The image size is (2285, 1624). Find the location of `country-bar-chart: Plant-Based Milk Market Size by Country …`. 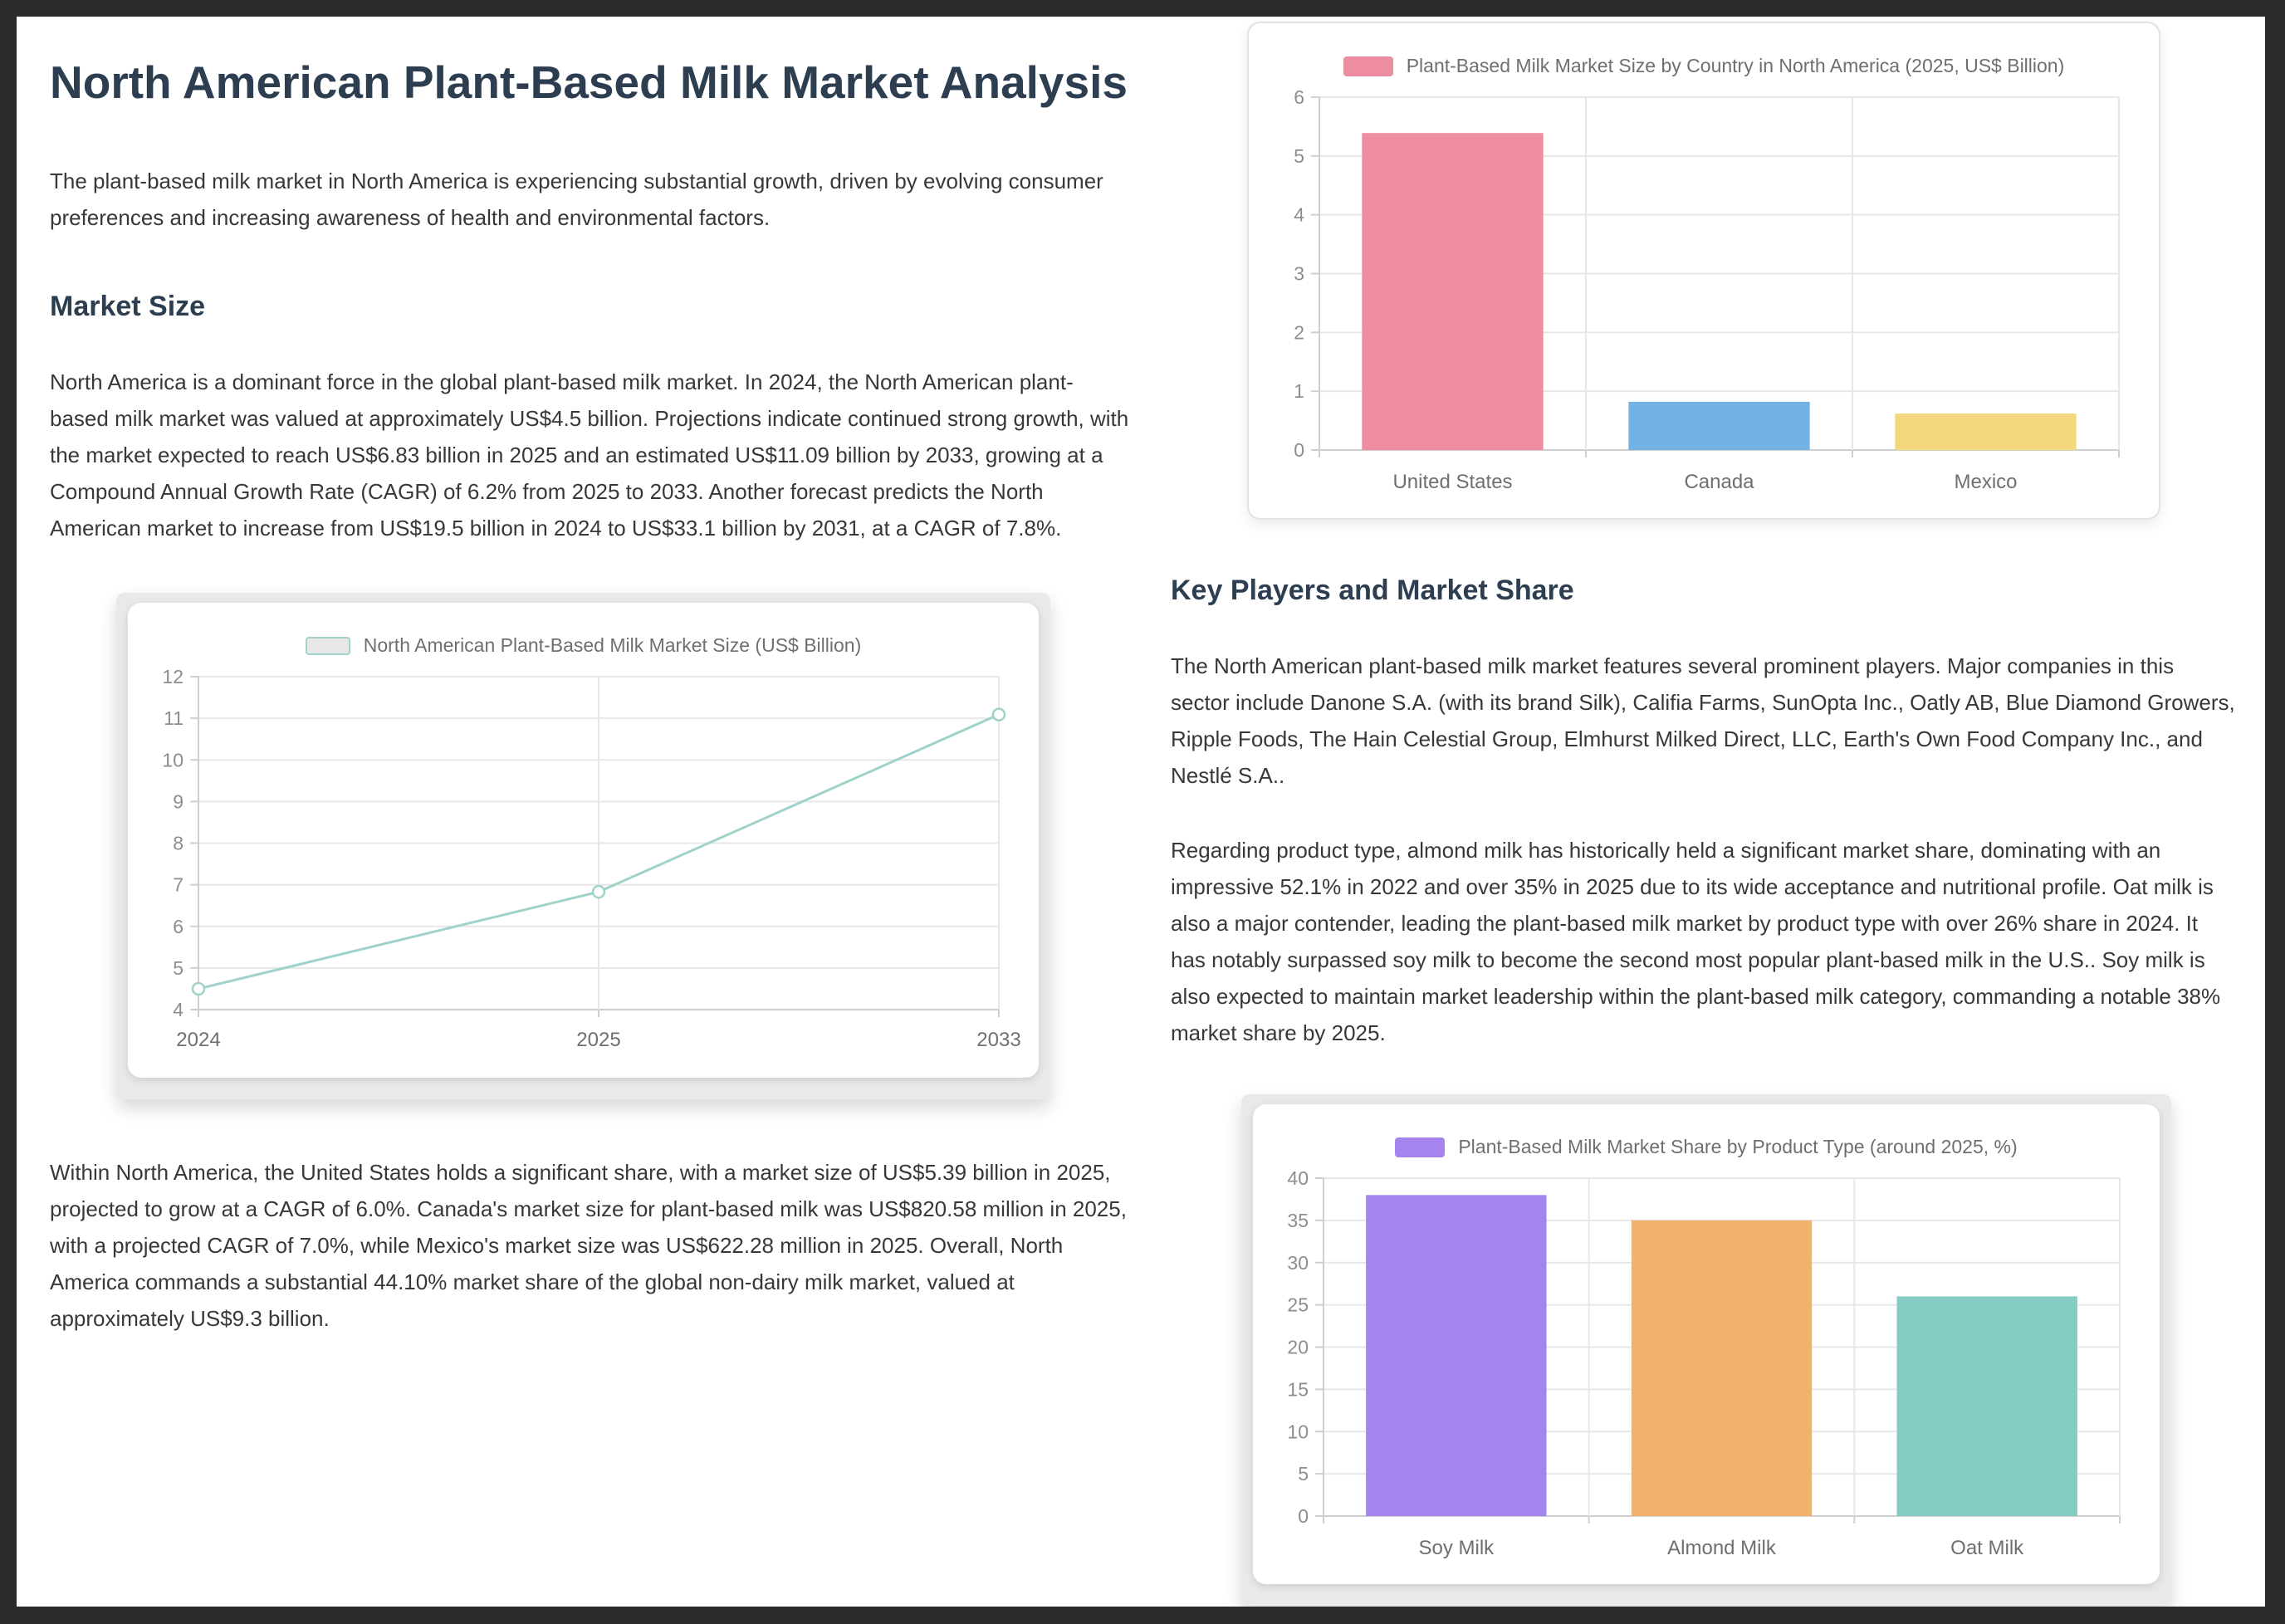

country-bar-chart: Plant-Based Milk Market Size by Country … is located at coordinates (1704, 270).